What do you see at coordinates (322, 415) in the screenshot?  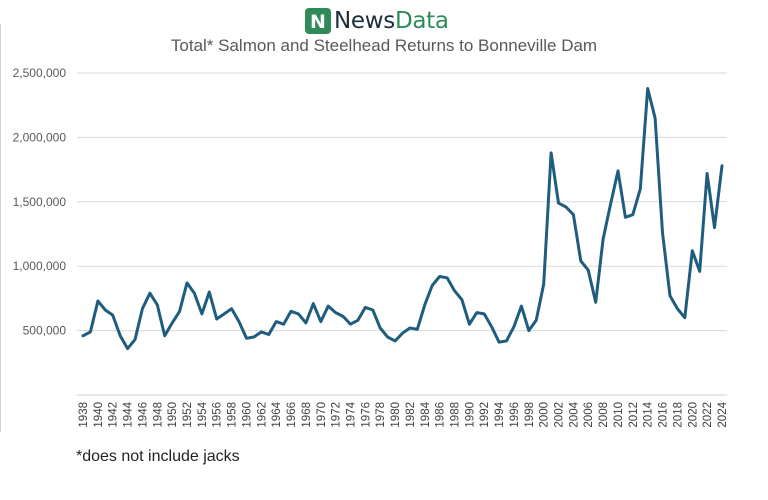 I see `x-tick-label: 1970` at bounding box center [322, 415].